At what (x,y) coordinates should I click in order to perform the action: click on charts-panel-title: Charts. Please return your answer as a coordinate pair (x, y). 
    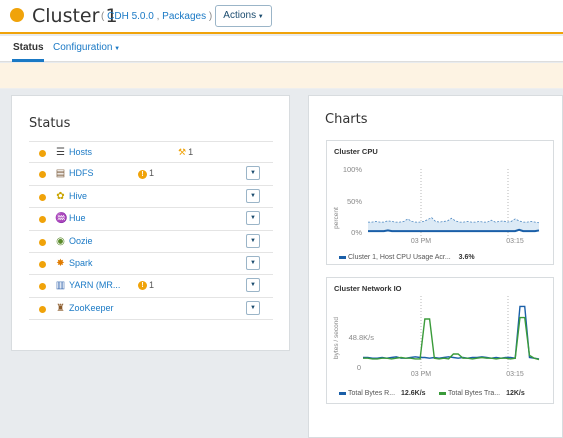
    Looking at the image, I should click on (346, 119).